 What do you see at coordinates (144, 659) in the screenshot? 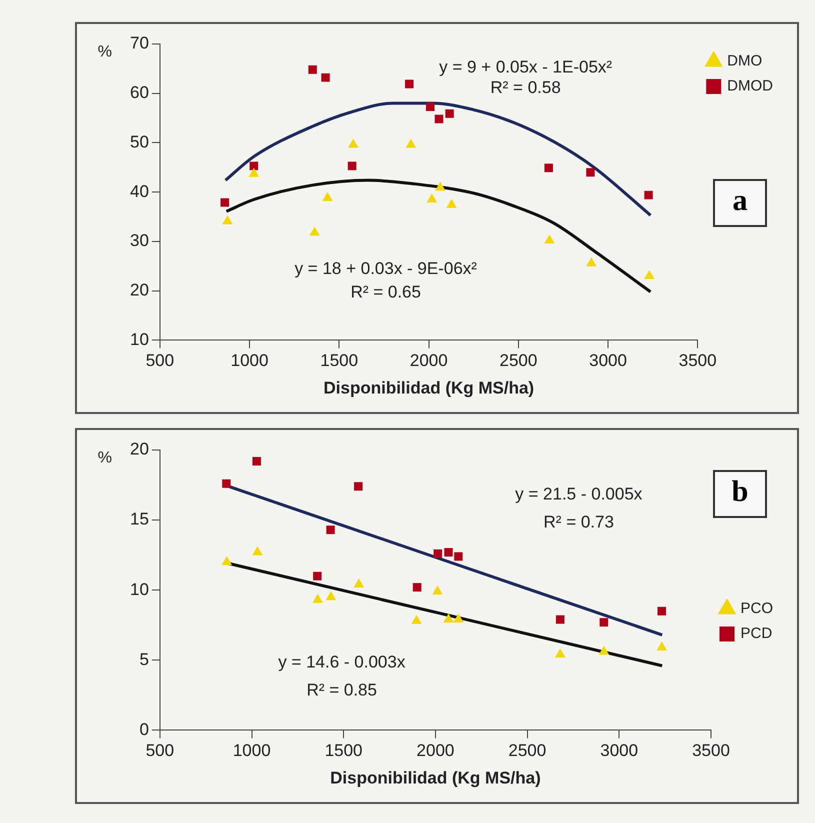
I see `y-tick-label: 5` at bounding box center [144, 659].